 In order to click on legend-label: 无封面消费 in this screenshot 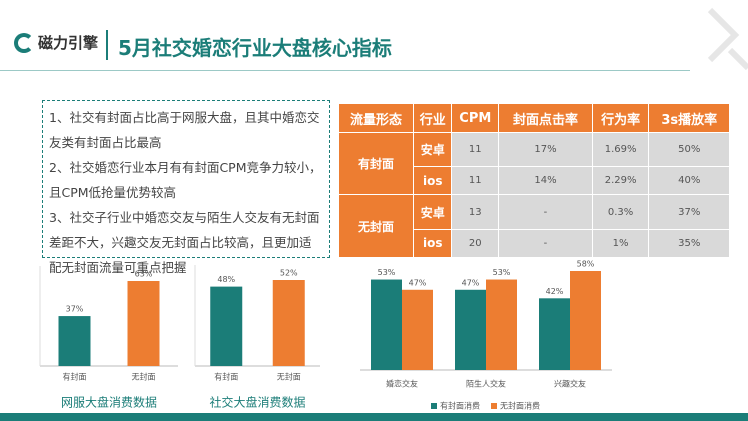, I will do `click(520, 406)`.